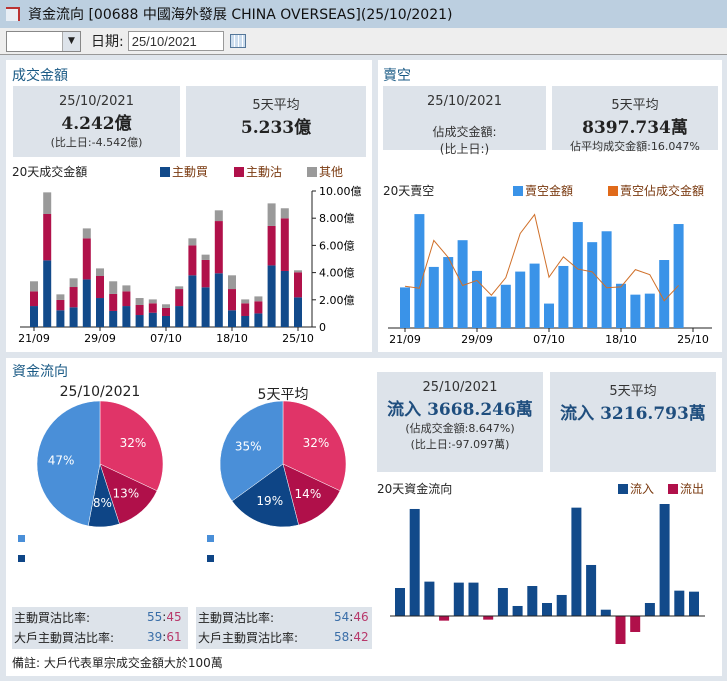  What do you see at coordinates (98, 617) in the screenshot?
I see `ratio-row: 主動買沽比率: 55:45` at bounding box center [98, 617].